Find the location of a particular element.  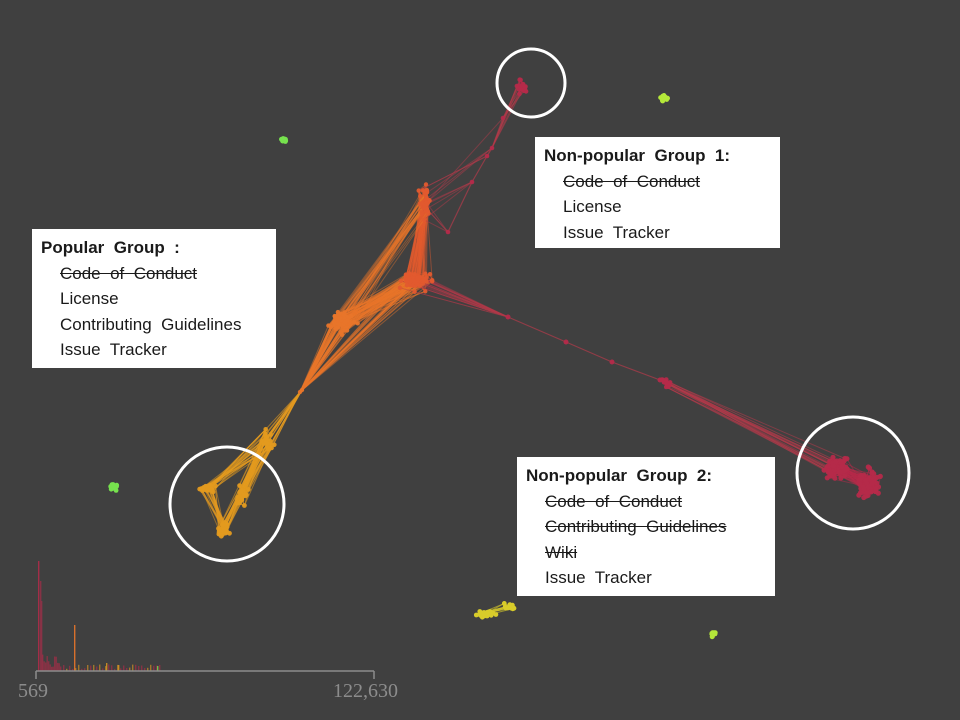

callout-item: Contributing Guidelines is located at coordinates (636, 526).